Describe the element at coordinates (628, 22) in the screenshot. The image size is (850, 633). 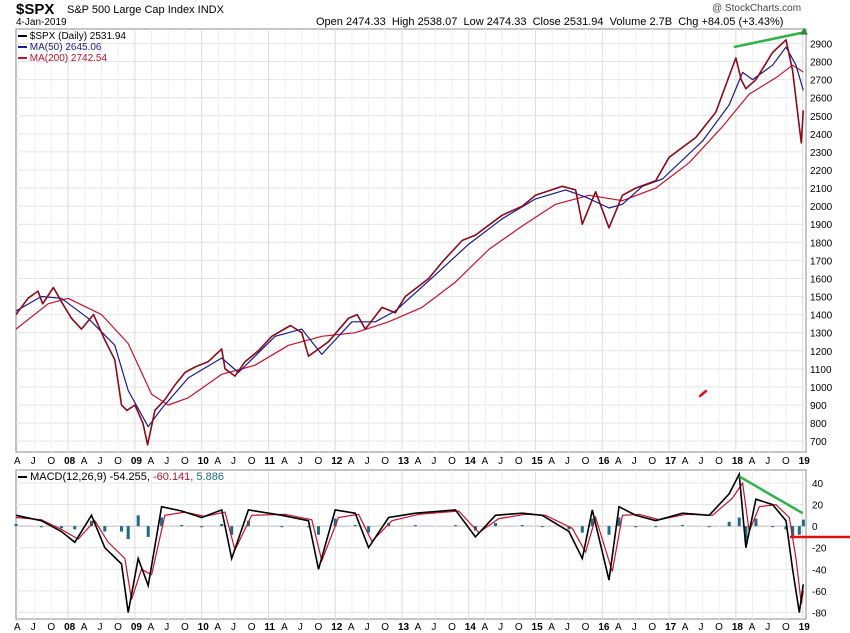
I see `volume-label: Volume` at that location.